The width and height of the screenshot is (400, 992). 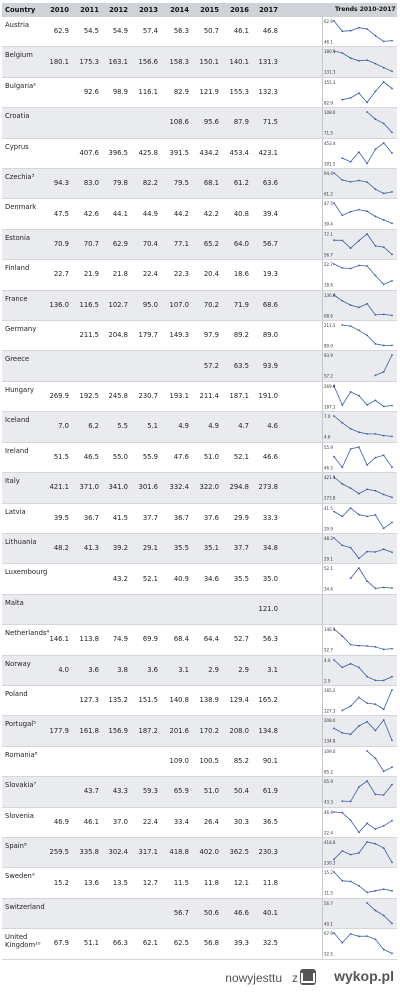 I want to click on value-cell: 57.4, so click(x=150, y=31).